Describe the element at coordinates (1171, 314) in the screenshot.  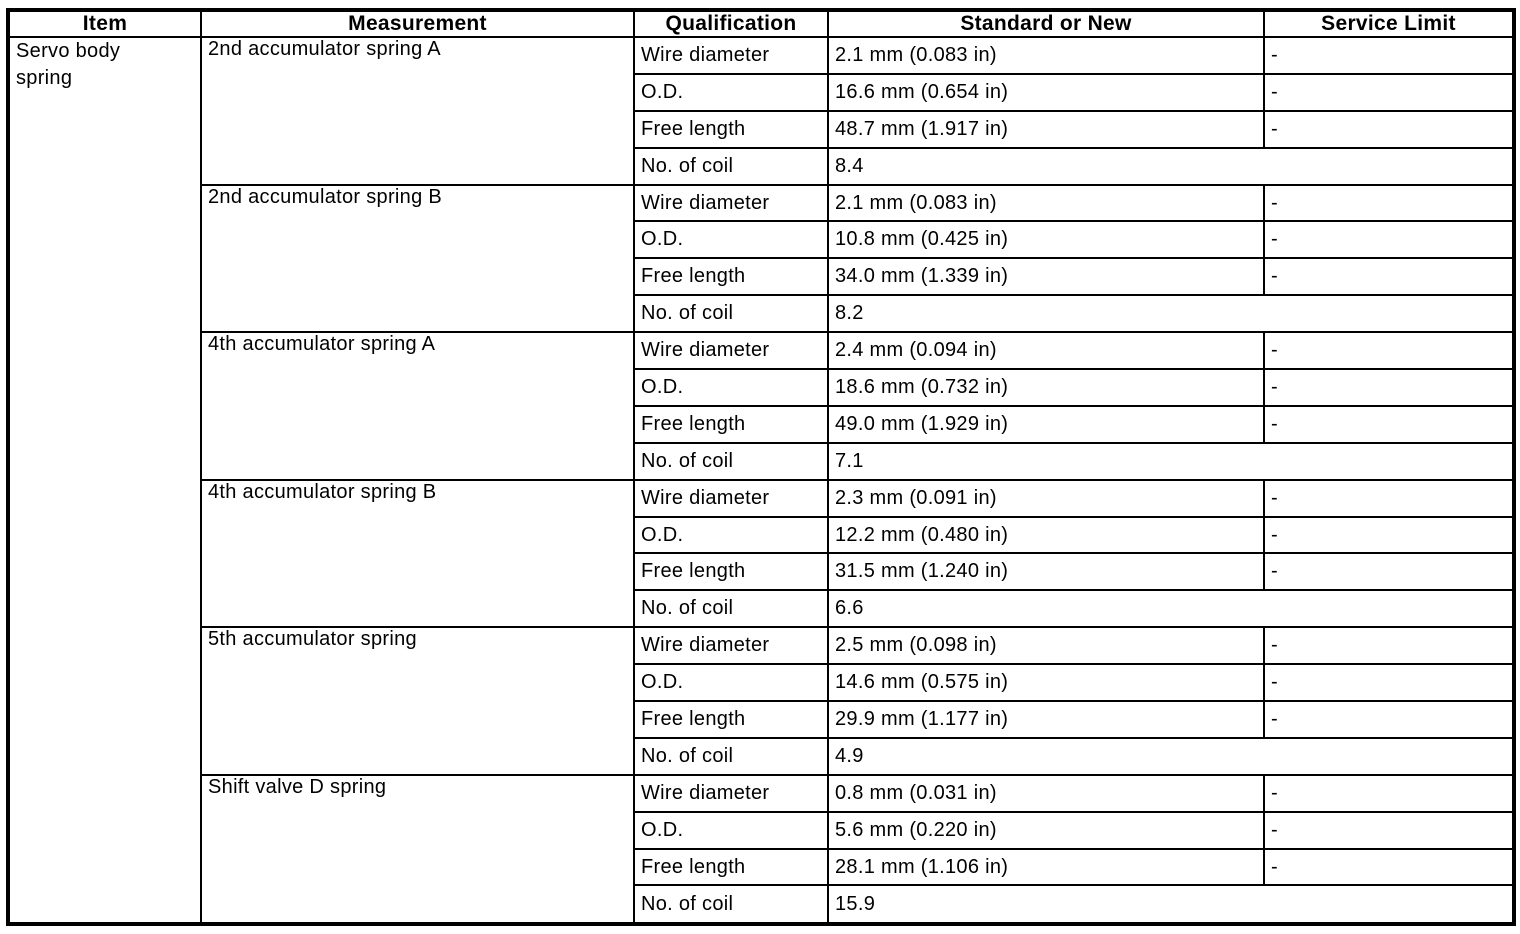
I see `standard-cell: 8.2` at that location.